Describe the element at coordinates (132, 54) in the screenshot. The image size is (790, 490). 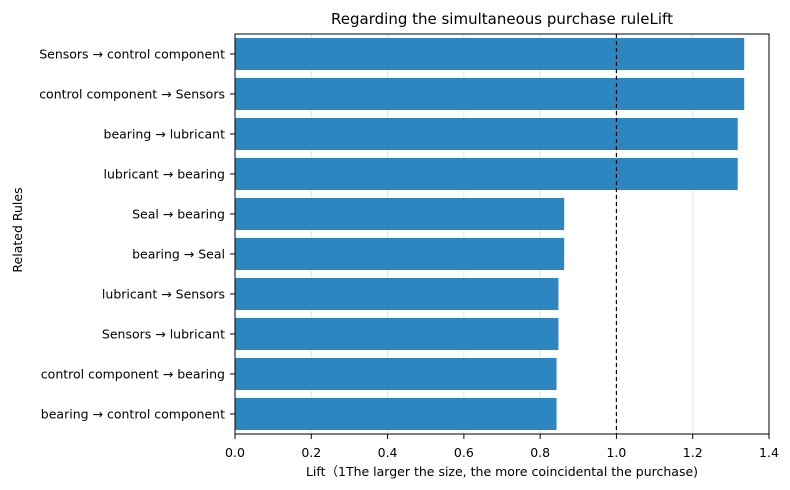
I see `category-label: Sensors → control component` at that location.